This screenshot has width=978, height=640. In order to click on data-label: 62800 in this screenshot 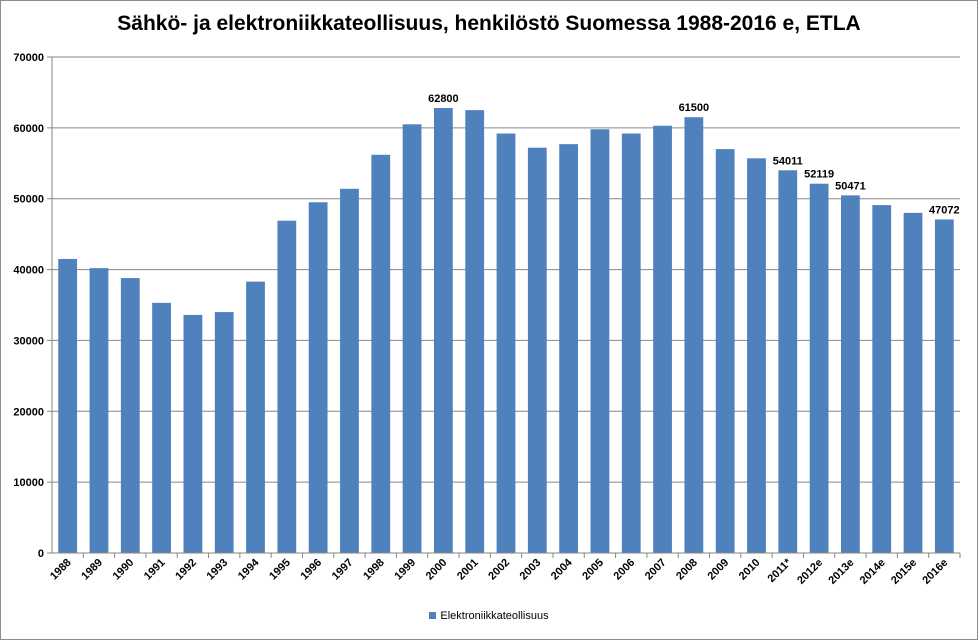, I will do `click(443, 99)`.